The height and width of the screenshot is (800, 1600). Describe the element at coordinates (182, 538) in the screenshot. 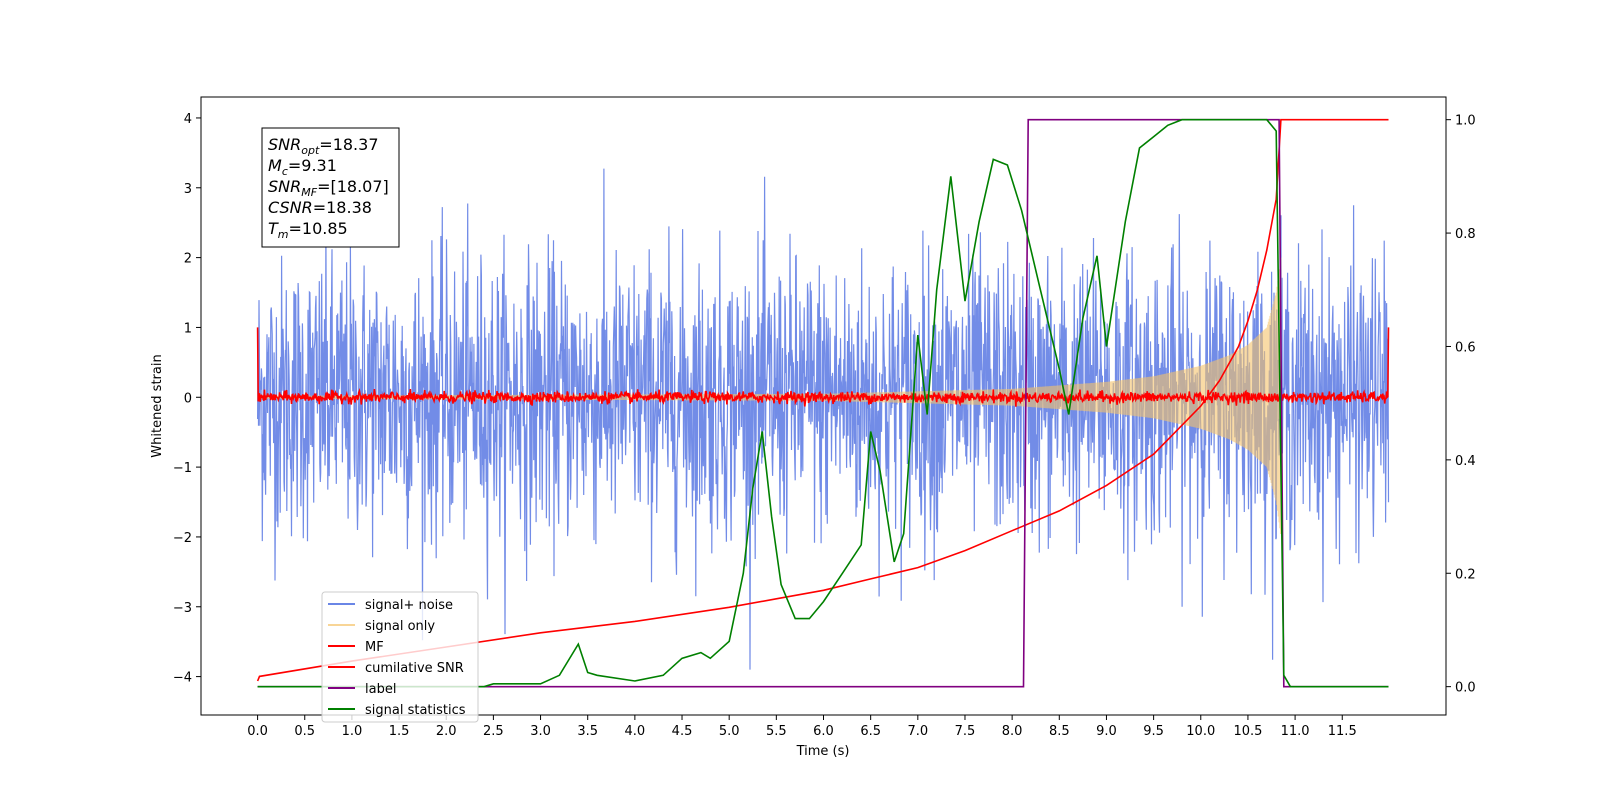

I see `y-tick-label: −2` at that location.